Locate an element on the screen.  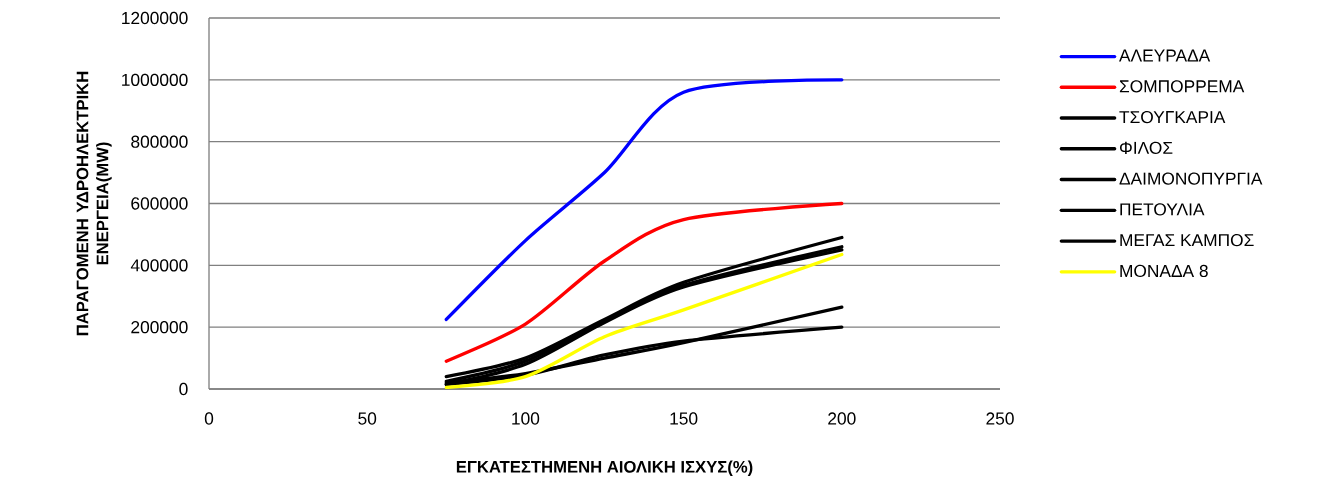
legend-label: ΜΕΓΑΣ ΚΑΜΠΟΣ is located at coordinates (1187, 240).